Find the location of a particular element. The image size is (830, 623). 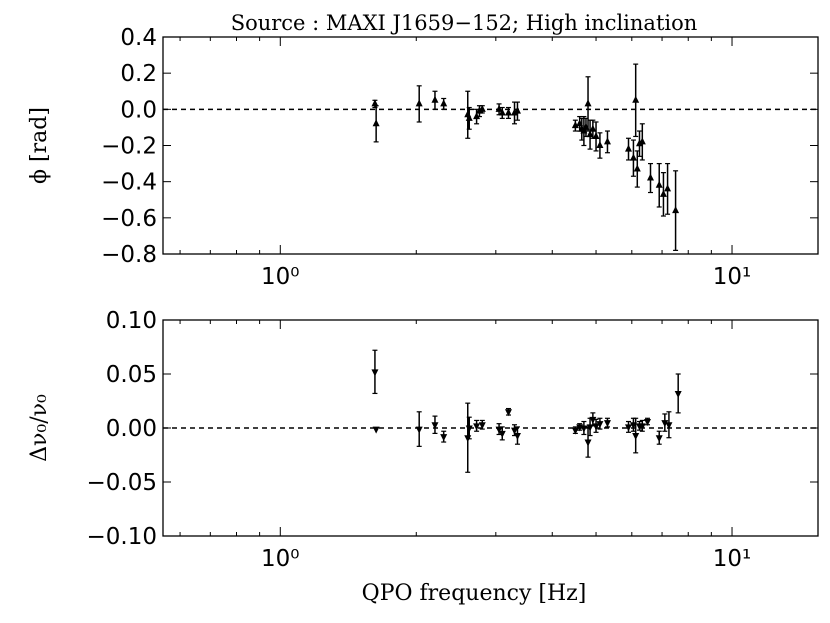

y-tick-label: −0.8 is located at coordinates (129, 255).